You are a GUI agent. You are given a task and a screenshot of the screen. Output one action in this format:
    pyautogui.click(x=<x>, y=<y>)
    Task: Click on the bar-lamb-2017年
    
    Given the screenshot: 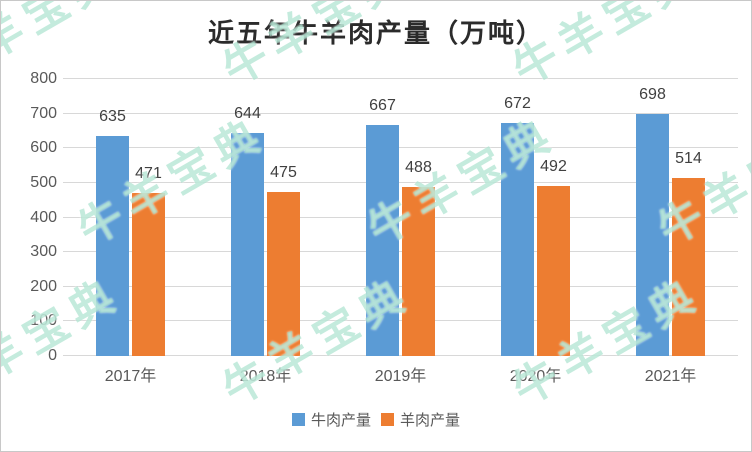 What is the action you would take?
    pyautogui.click(x=148, y=274)
    